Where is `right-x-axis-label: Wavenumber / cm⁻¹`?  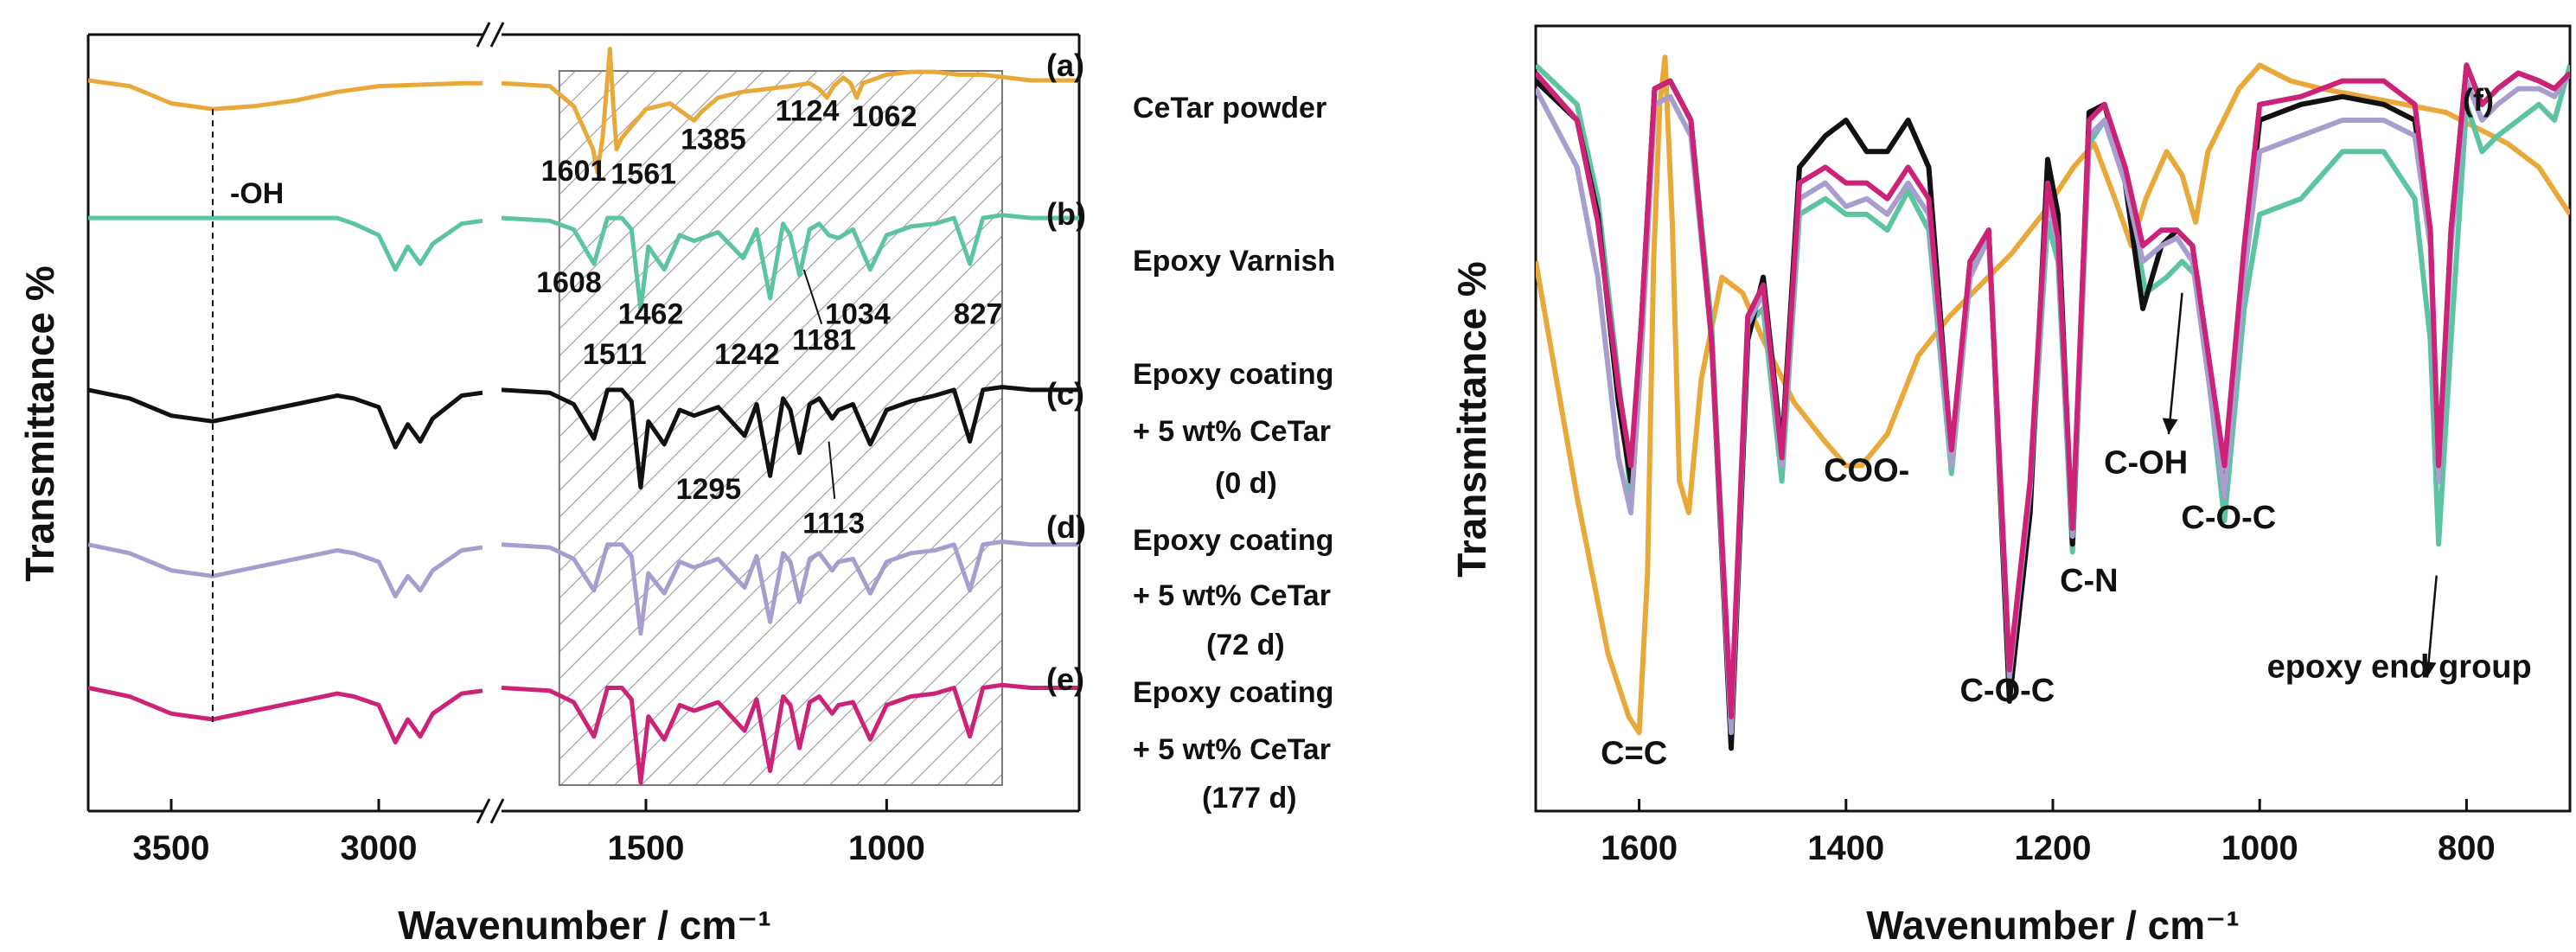
right-x-axis-label: Wavenumber / cm⁻¹ is located at coordinates (2053, 925).